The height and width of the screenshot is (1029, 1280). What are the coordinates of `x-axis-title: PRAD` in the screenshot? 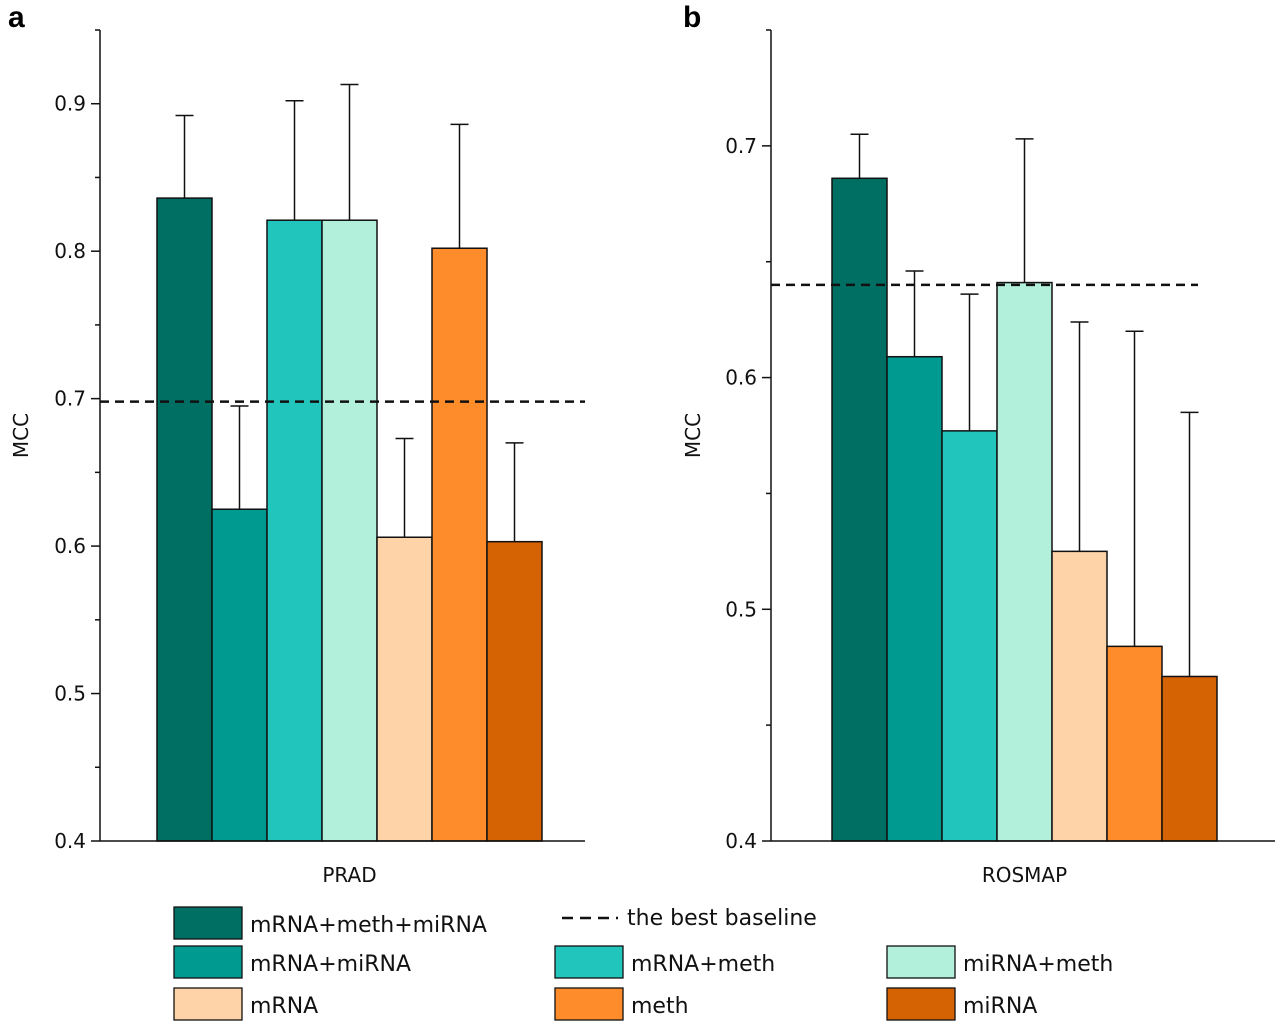 It's located at (349, 875).